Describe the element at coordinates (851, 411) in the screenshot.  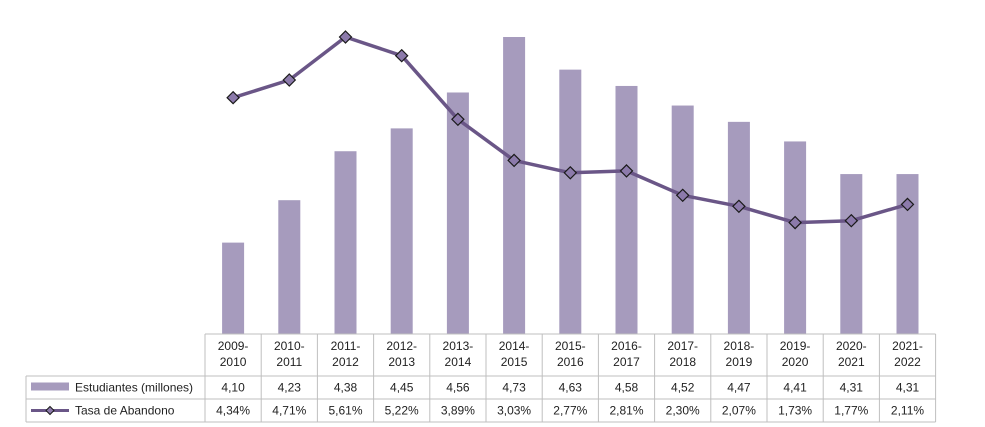
I see `line-value-label-11: 1,77%` at that location.